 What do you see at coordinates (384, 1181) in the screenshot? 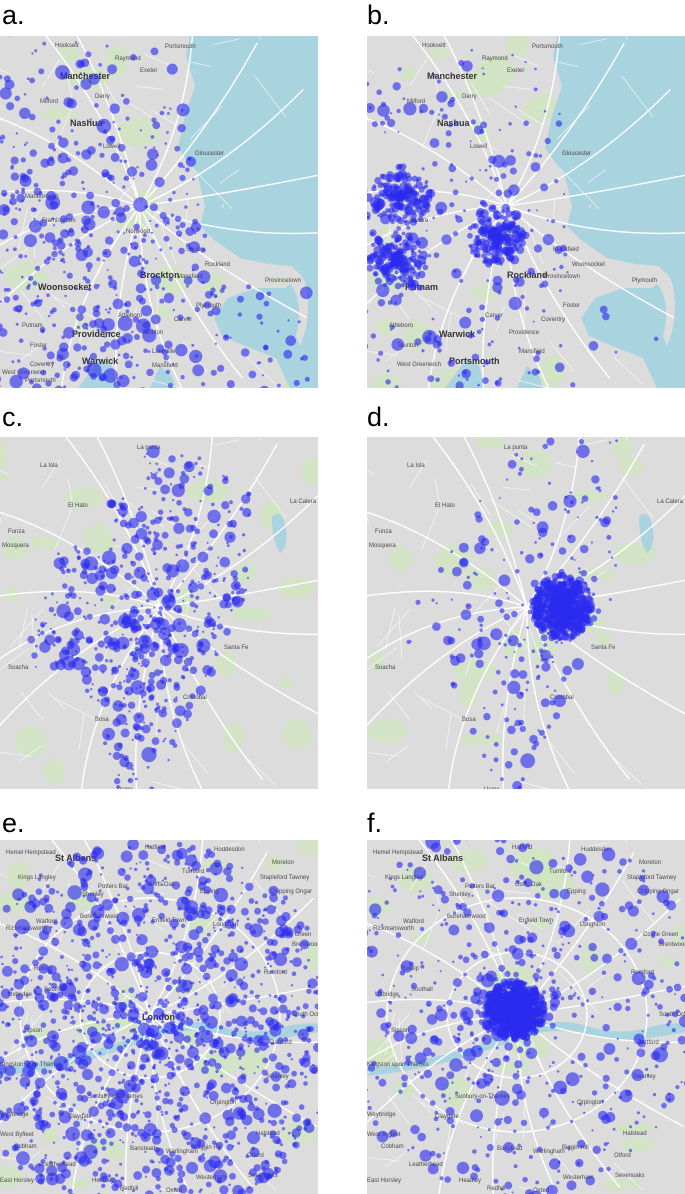
I see `place-label: East Horsley` at bounding box center [384, 1181].